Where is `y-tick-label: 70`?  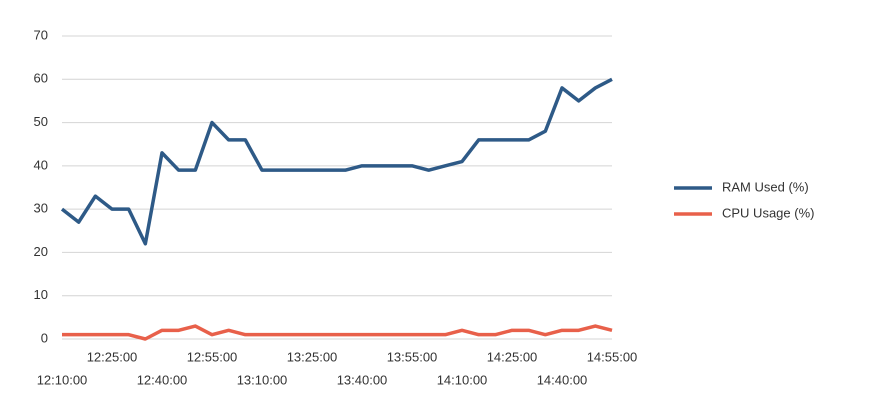
y-tick-label: 70 is located at coordinates (41, 34).